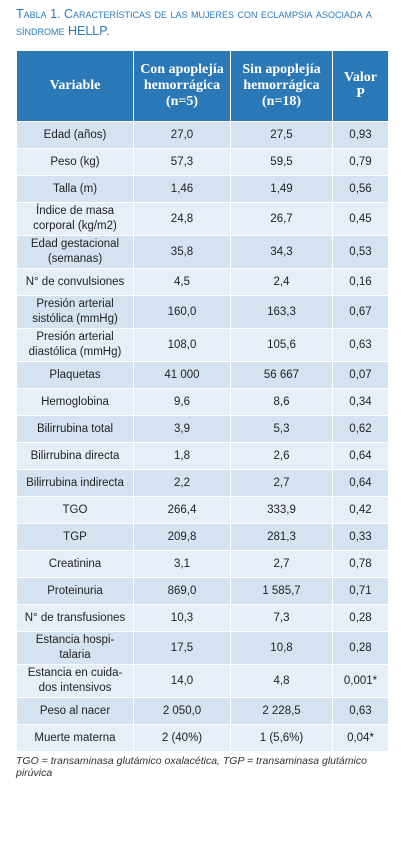 This screenshot has width=402, height=854. Describe the element at coordinates (182, 456) in the screenshot. I see `value-cell: 1,8` at that location.